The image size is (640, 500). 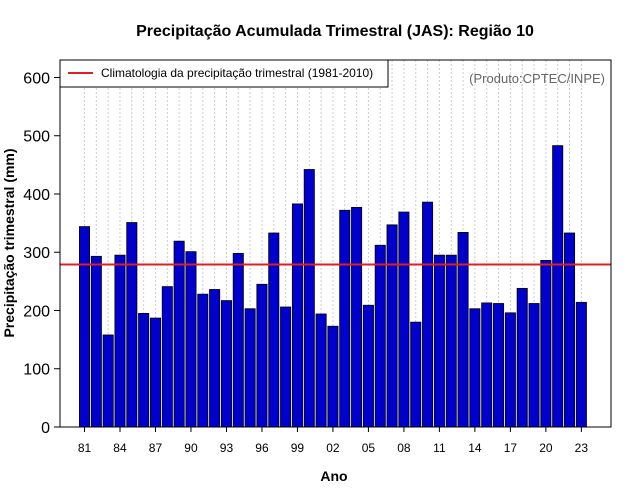 What do you see at coordinates (475, 448) in the screenshot?
I see `x-tick-label: 14` at bounding box center [475, 448].